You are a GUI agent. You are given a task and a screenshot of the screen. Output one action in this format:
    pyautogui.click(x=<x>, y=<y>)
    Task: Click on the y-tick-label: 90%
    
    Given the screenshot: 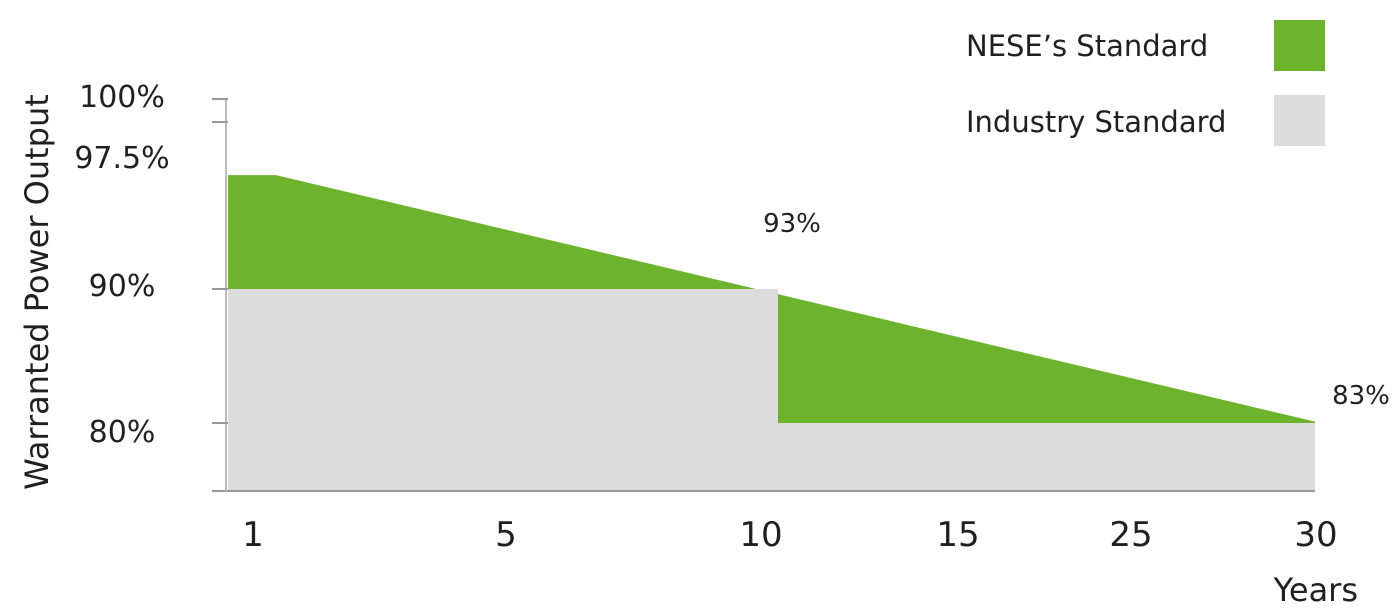 What is the action you would take?
    pyautogui.click(x=122, y=286)
    